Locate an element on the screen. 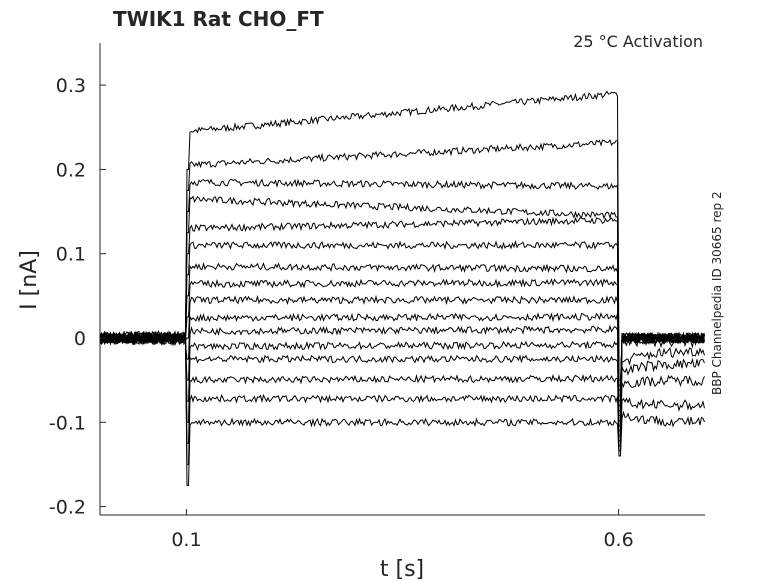  x-tick-label: 0.1 is located at coordinates (186, 540).